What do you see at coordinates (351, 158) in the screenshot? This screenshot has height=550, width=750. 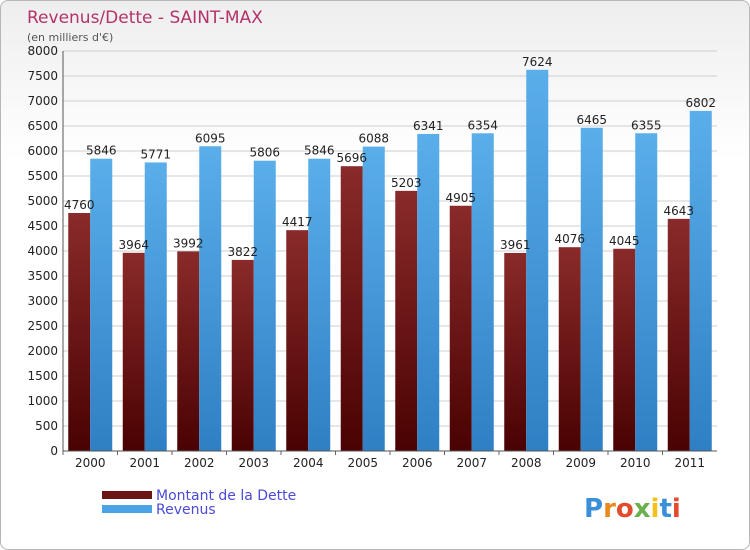 I see `value-label-dette: 5696` at bounding box center [351, 158].